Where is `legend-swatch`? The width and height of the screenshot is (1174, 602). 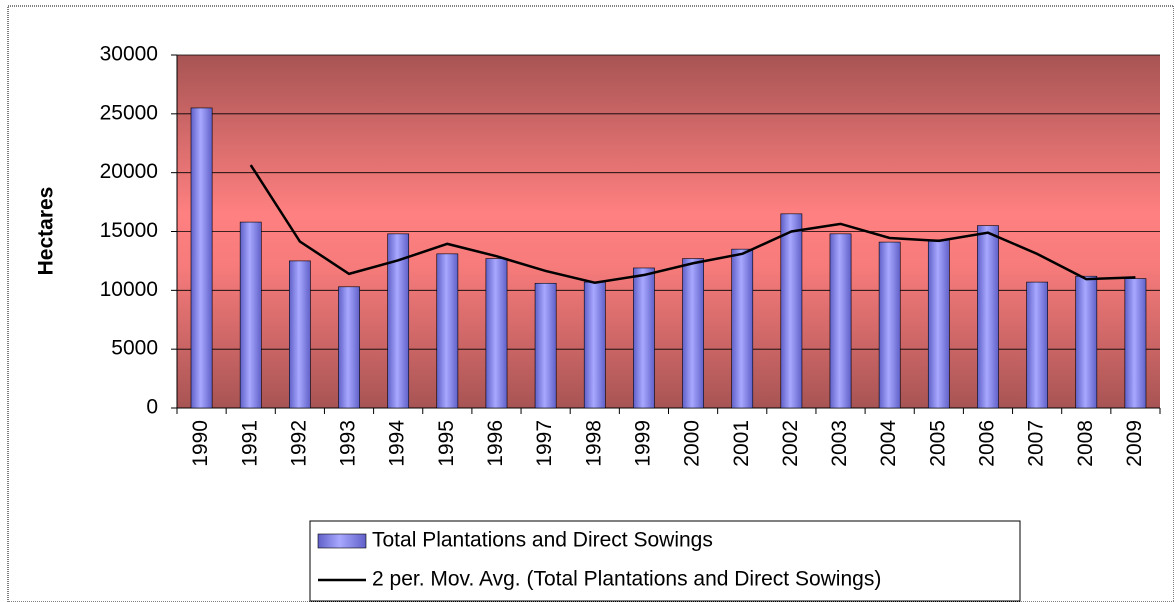 legend-swatch is located at coordinates (342, 541).